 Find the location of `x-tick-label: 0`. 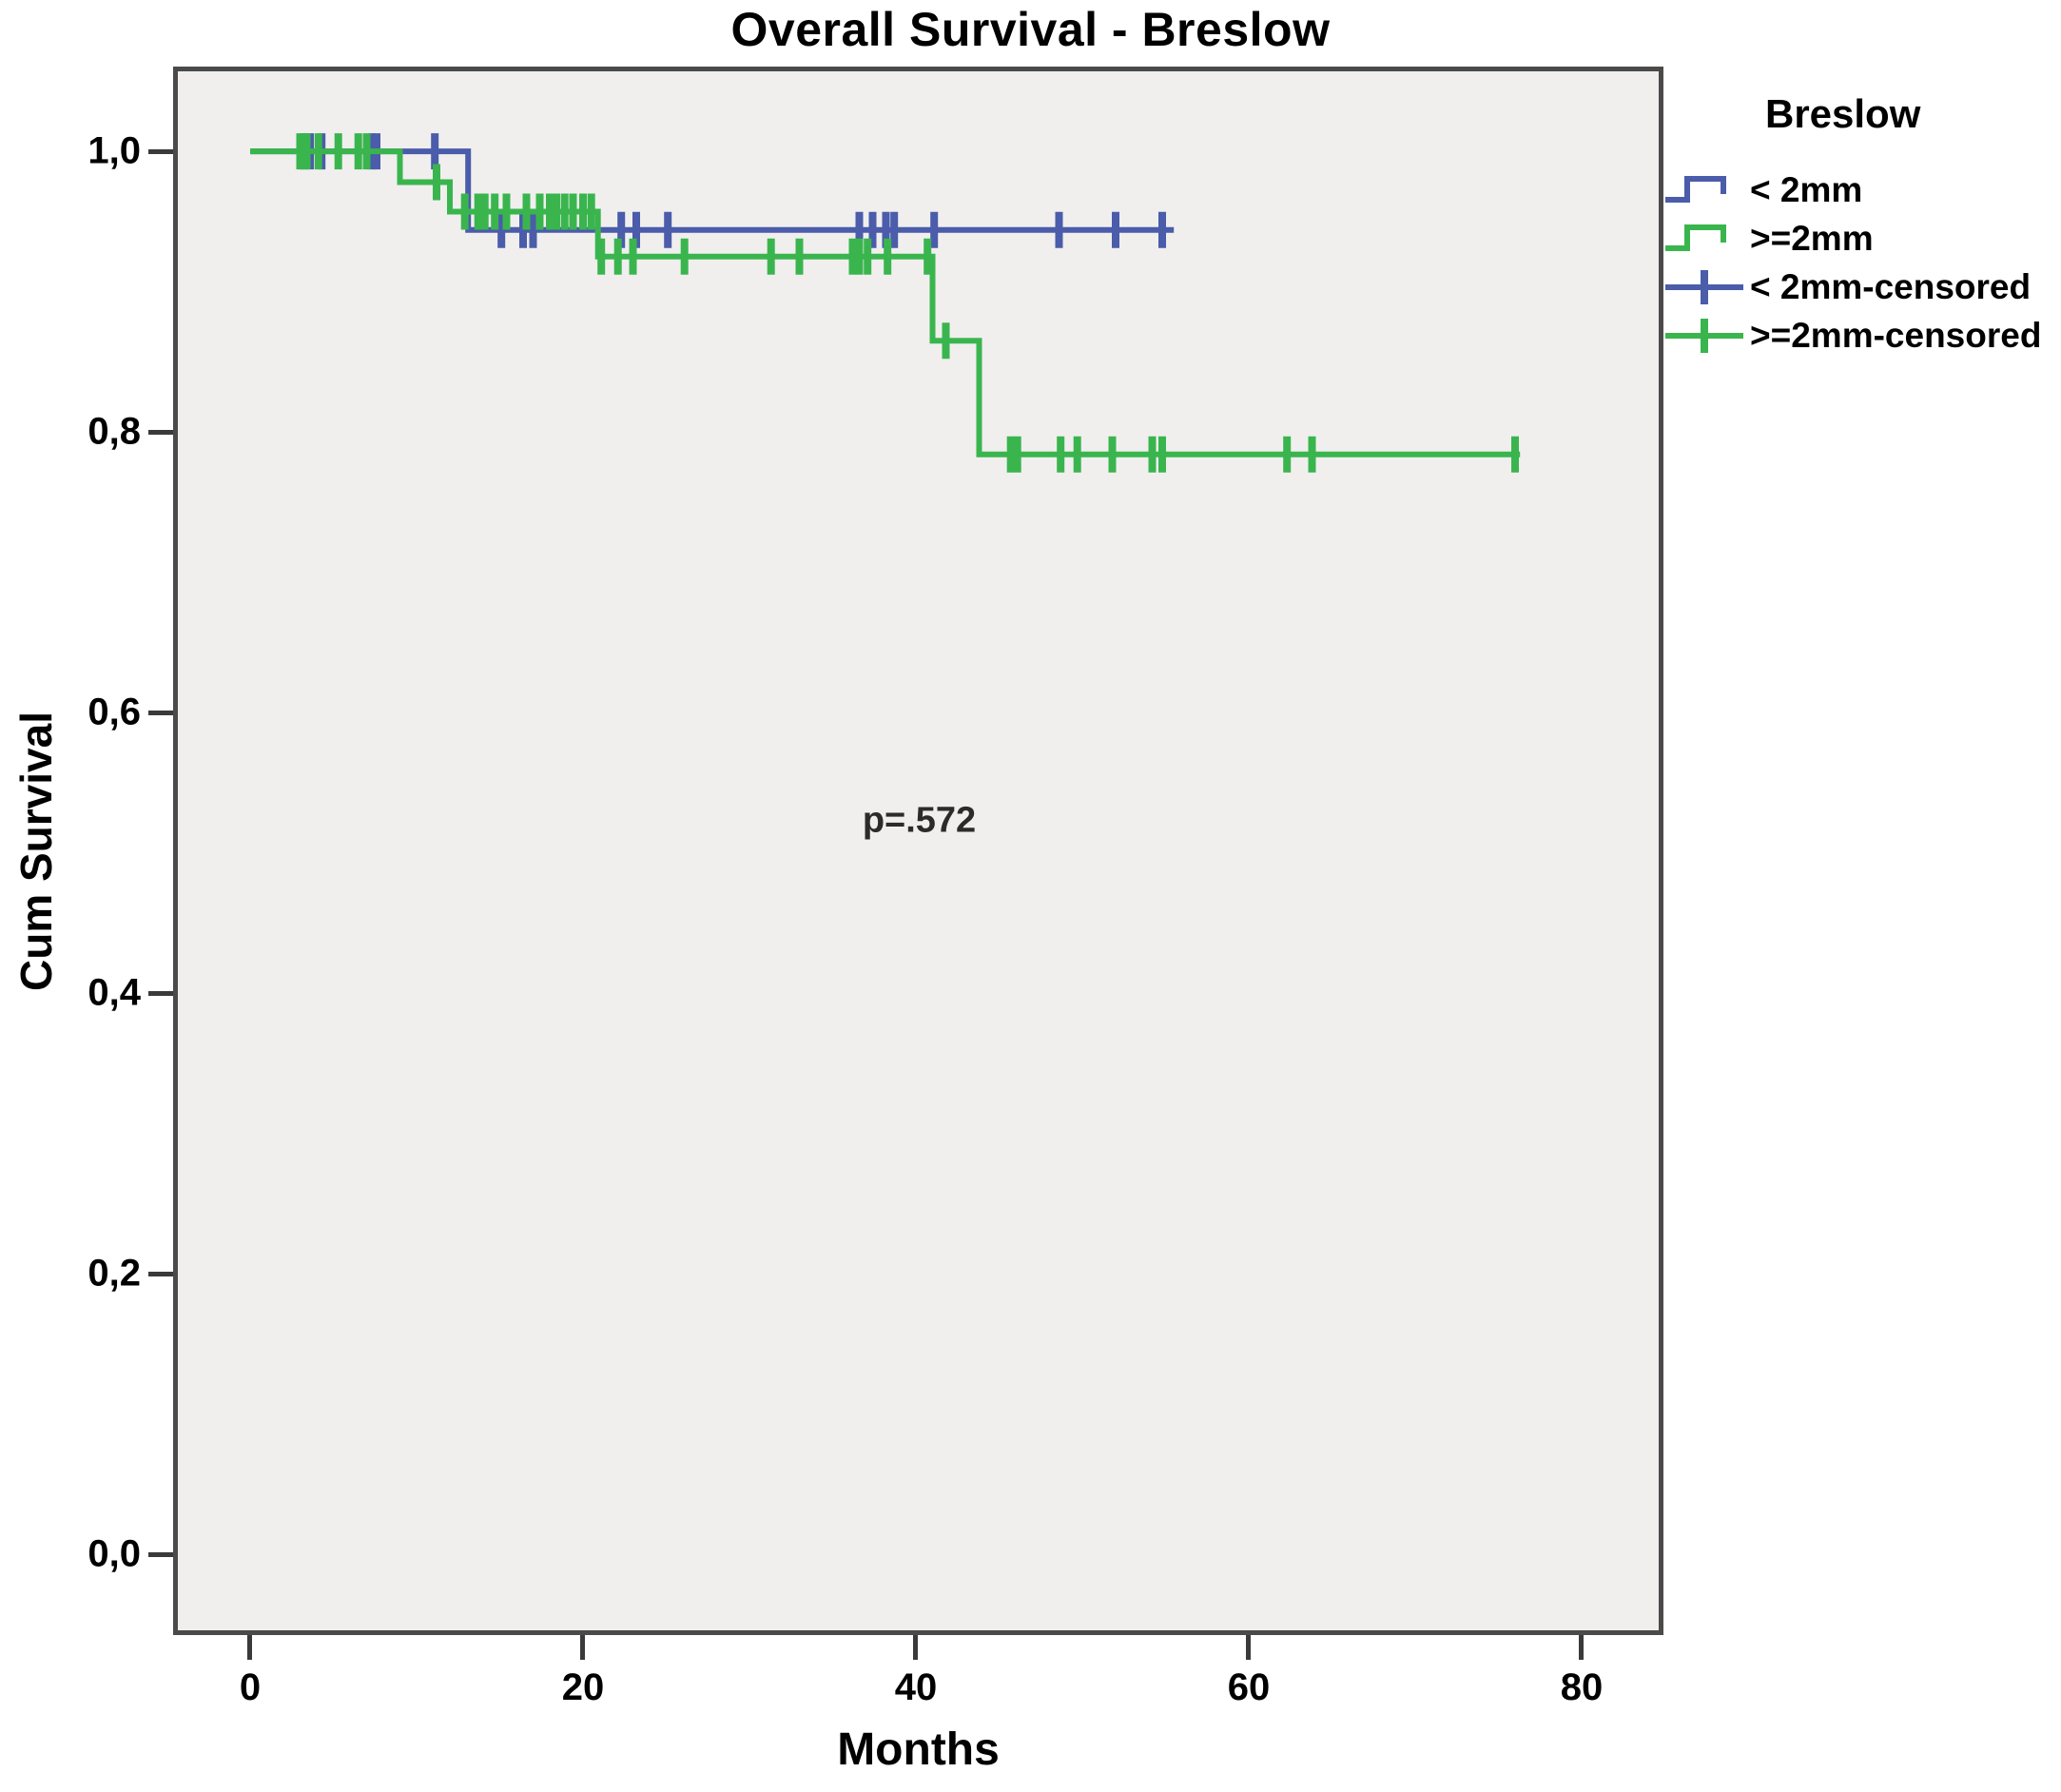

x-tick-label: 0 is located at coordinates (250, 1687).